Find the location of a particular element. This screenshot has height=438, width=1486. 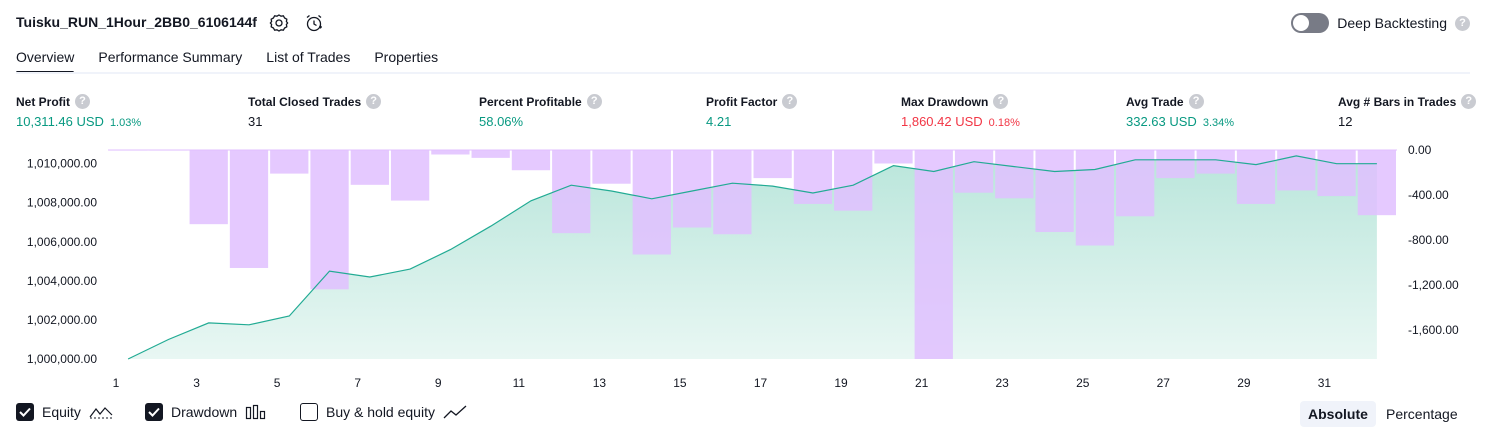

buy-hold-checkbox is located at coordinates (309, 412).